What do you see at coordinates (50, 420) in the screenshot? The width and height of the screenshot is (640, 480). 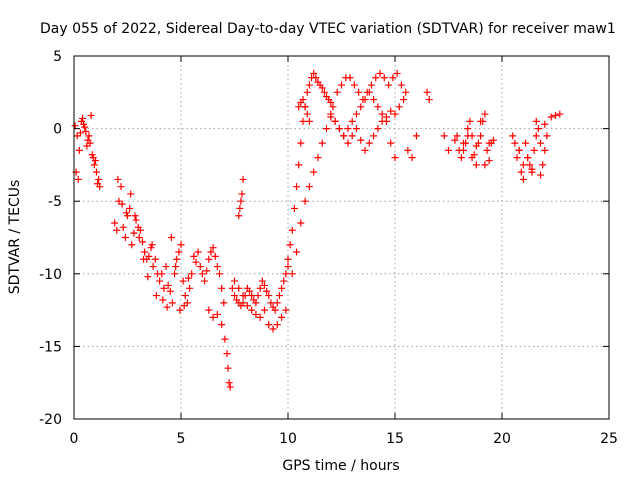 I see `y-tick-label: -20` at bounding box center [50, 420].